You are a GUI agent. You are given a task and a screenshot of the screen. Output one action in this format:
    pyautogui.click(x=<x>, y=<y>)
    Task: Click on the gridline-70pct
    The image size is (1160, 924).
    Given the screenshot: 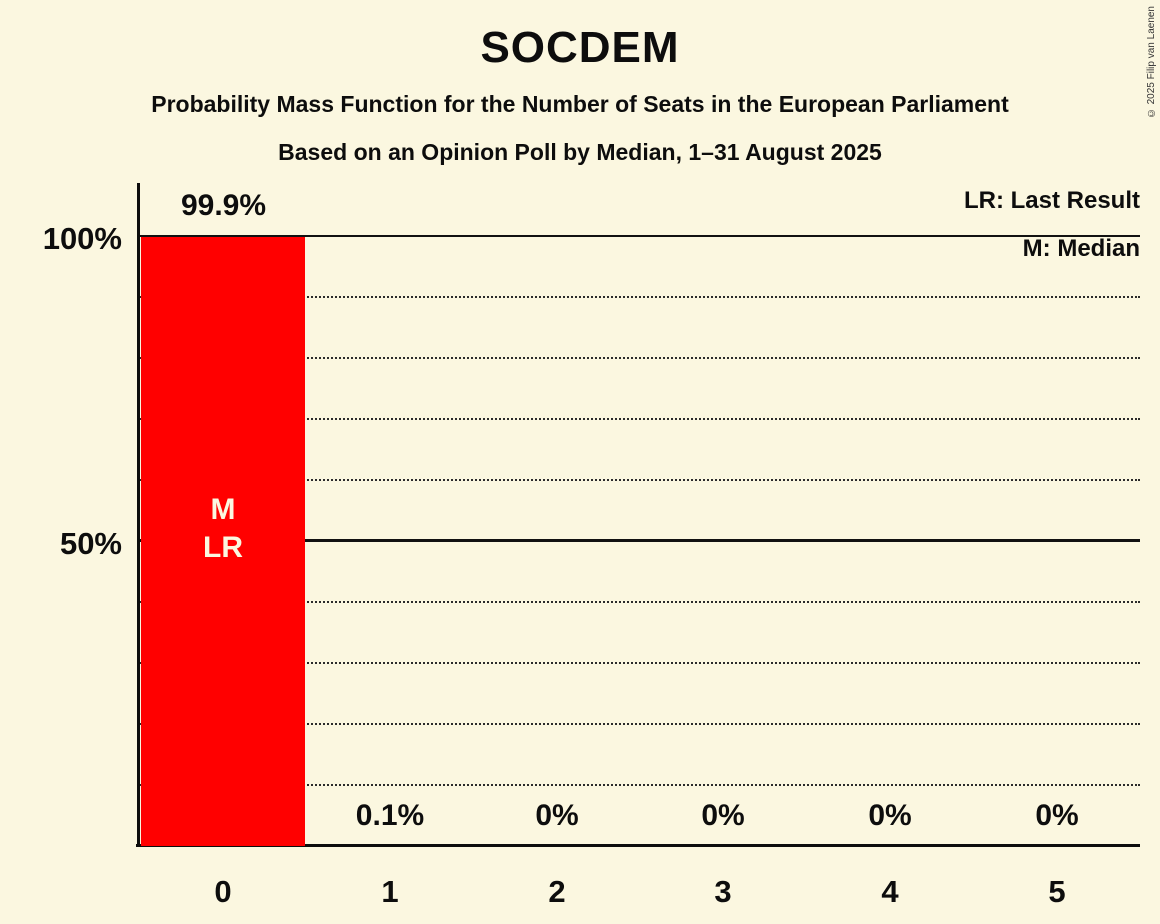 What is the action you would take?
    pyautogui.click(x=640, y=419)
    